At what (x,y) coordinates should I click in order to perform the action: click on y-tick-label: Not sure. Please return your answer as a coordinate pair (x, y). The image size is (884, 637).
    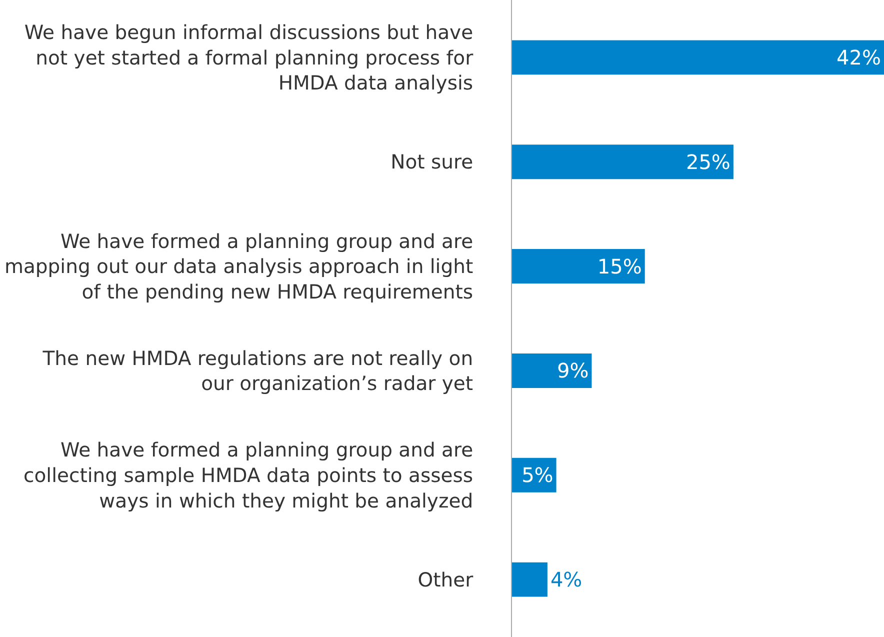
    Looking at the image, I should click on (432, 162).